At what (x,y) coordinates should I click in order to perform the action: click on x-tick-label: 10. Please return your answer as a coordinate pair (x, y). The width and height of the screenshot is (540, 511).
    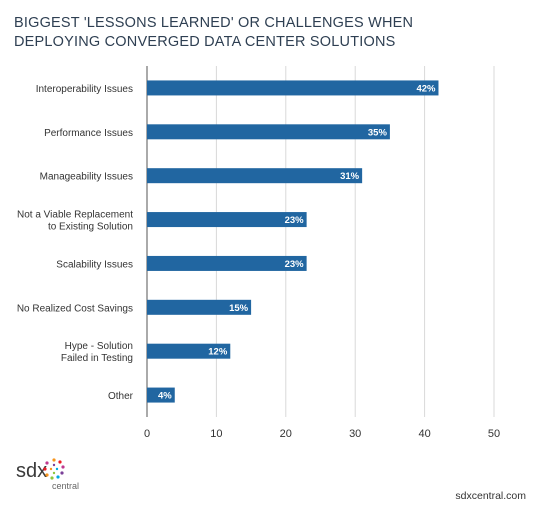
    Looking at the image, I should click on (216, 434).